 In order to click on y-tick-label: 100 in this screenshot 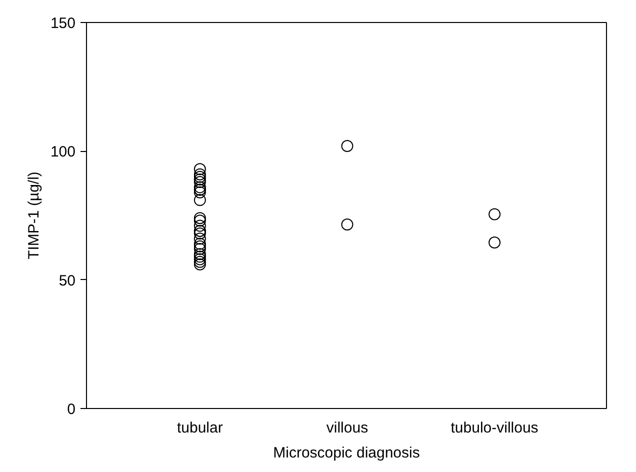, I will do `click(63, 152)`.